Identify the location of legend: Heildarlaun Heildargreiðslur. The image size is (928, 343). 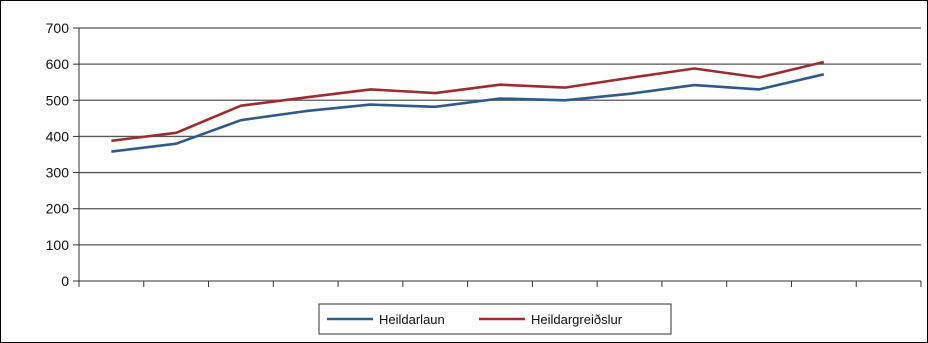
(495, 319).